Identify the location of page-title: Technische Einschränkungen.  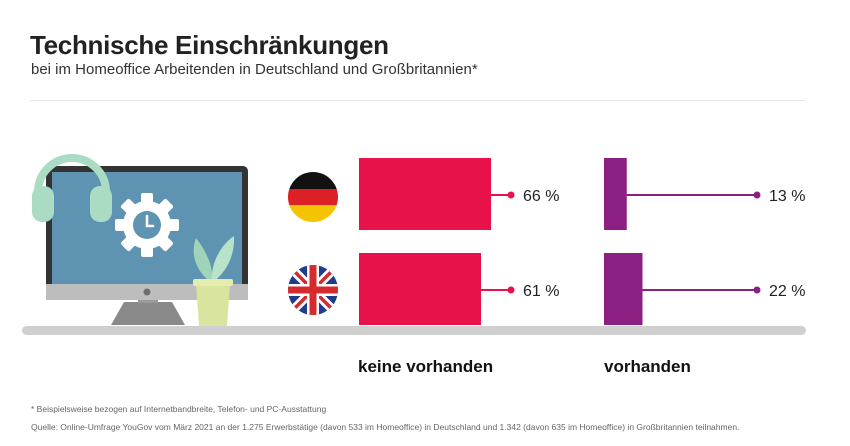
(209, 45).